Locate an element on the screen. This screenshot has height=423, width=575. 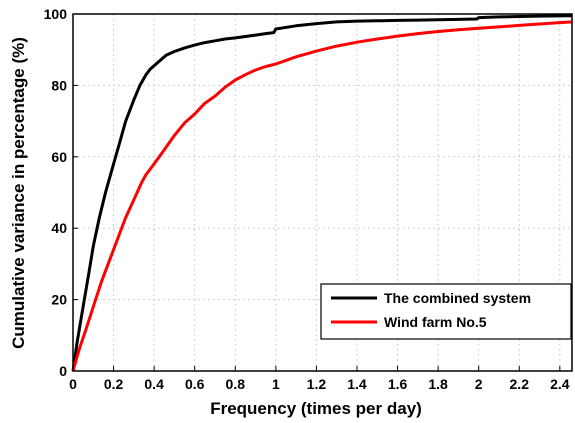
y-tick-label: 80 is located at coordinates (59, 85).